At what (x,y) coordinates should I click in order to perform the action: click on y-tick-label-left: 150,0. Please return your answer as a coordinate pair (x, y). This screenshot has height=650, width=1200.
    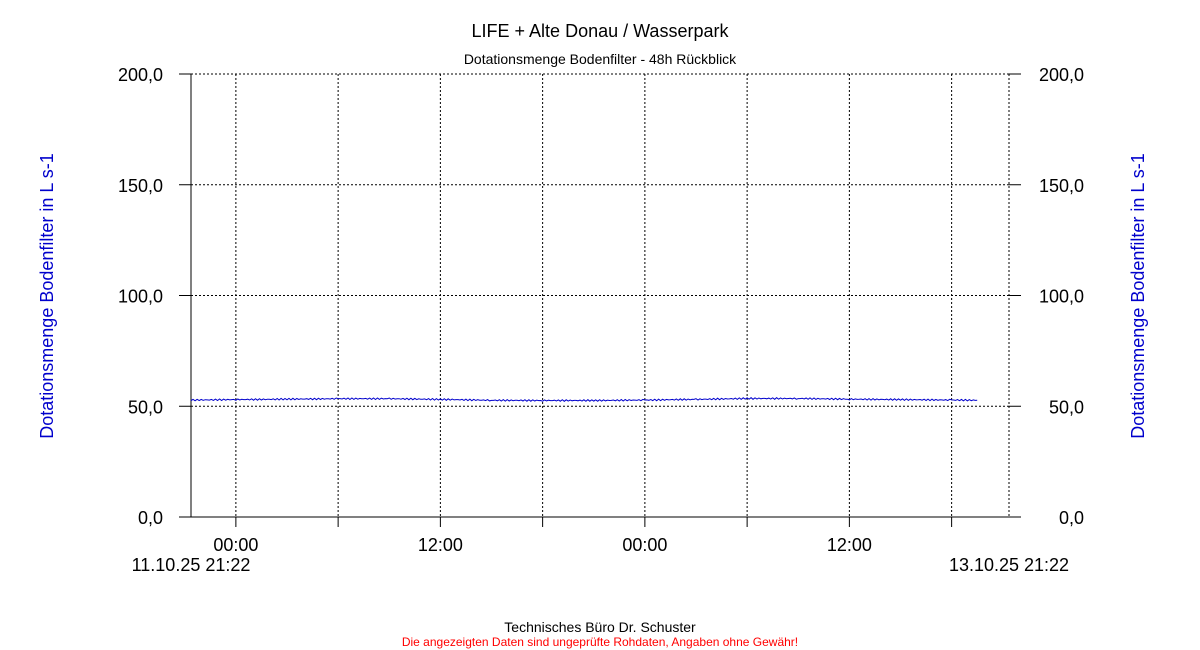
    Looking at the image, I should click on (140, 186).